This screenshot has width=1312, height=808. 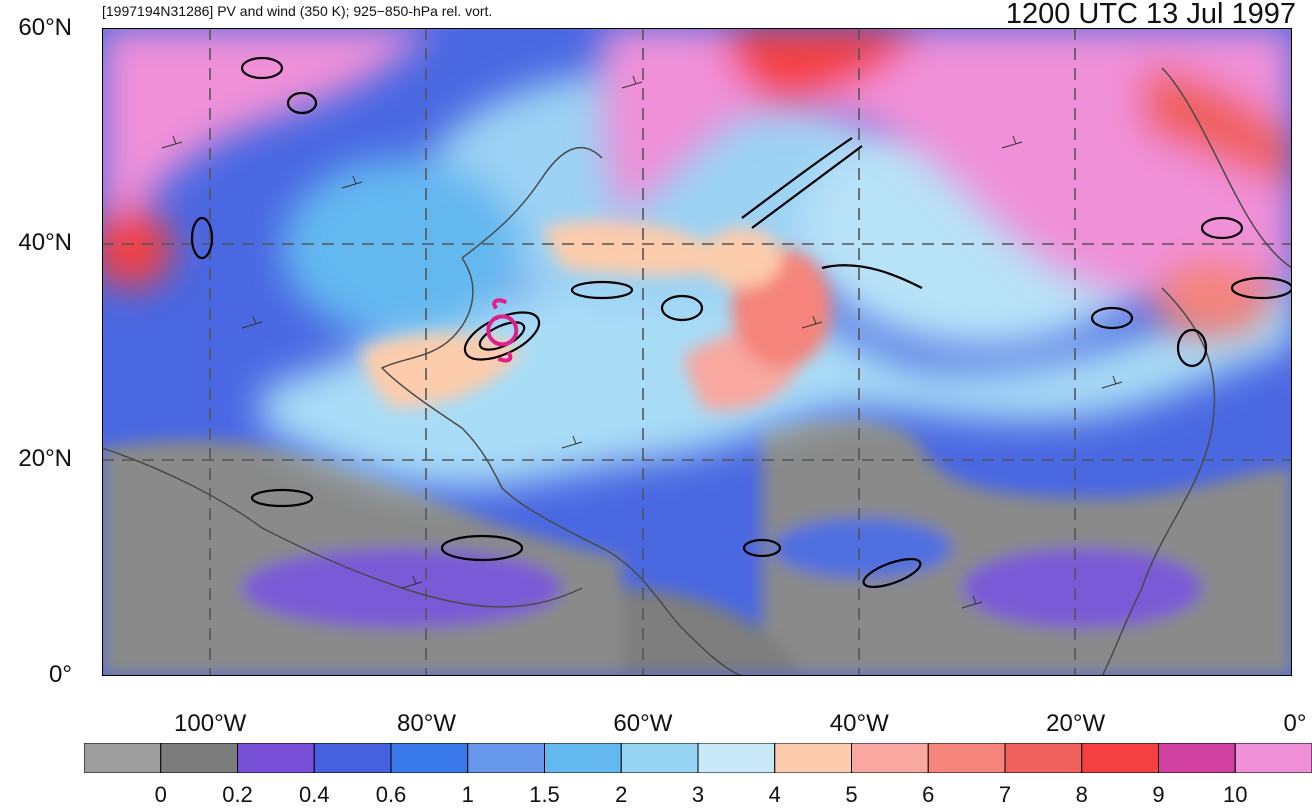 I want to click on lat-label: 0°, so click(x=60, y=674).